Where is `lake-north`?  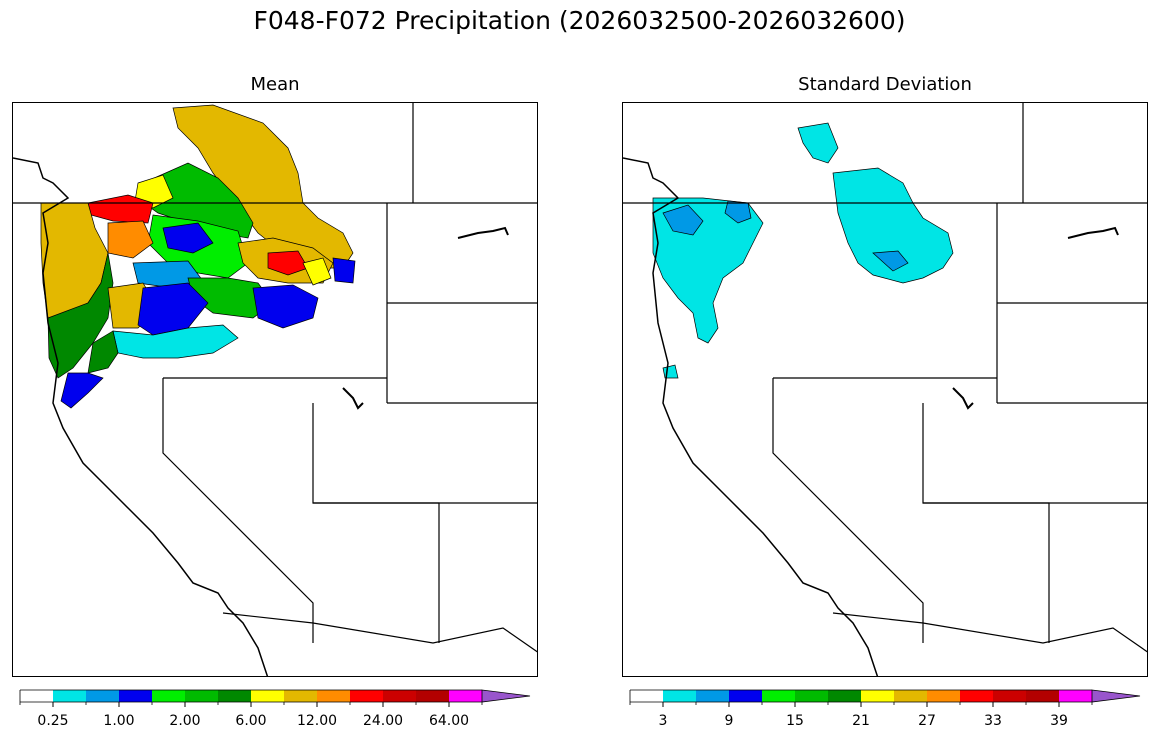 lake-north is located at coordinates (483, 232).